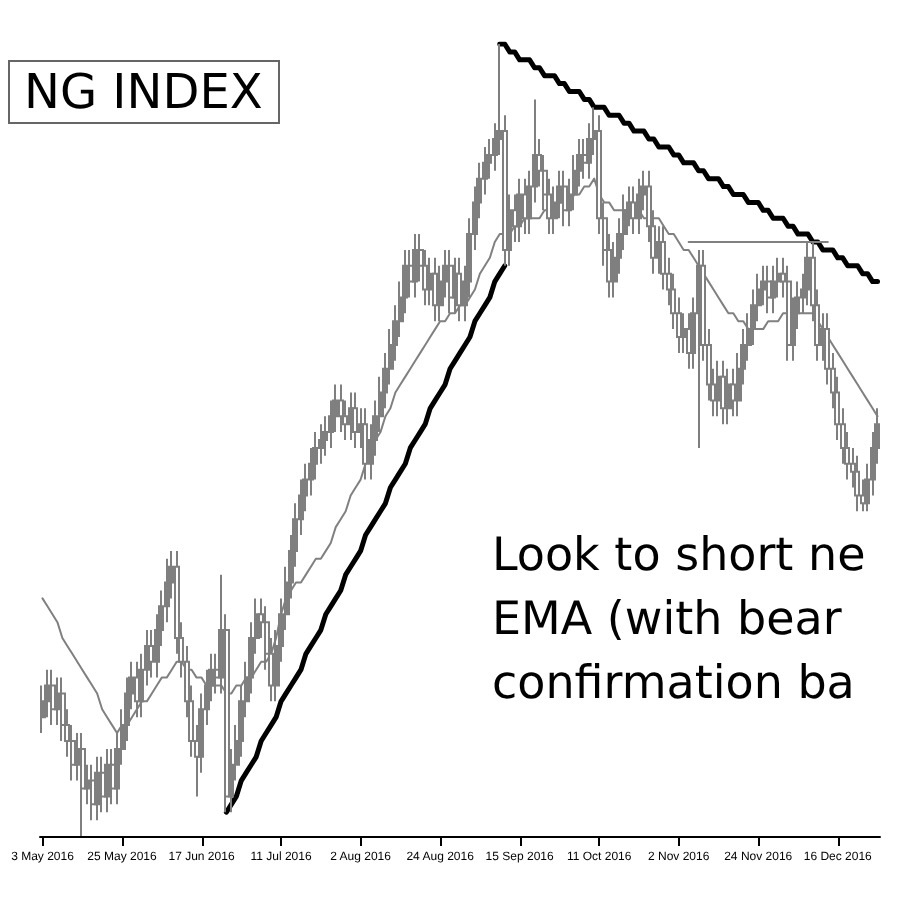 The height and width of the screenshot is (900, 900). I want to click on chart-title: NG INDEX, so click(143, 92).